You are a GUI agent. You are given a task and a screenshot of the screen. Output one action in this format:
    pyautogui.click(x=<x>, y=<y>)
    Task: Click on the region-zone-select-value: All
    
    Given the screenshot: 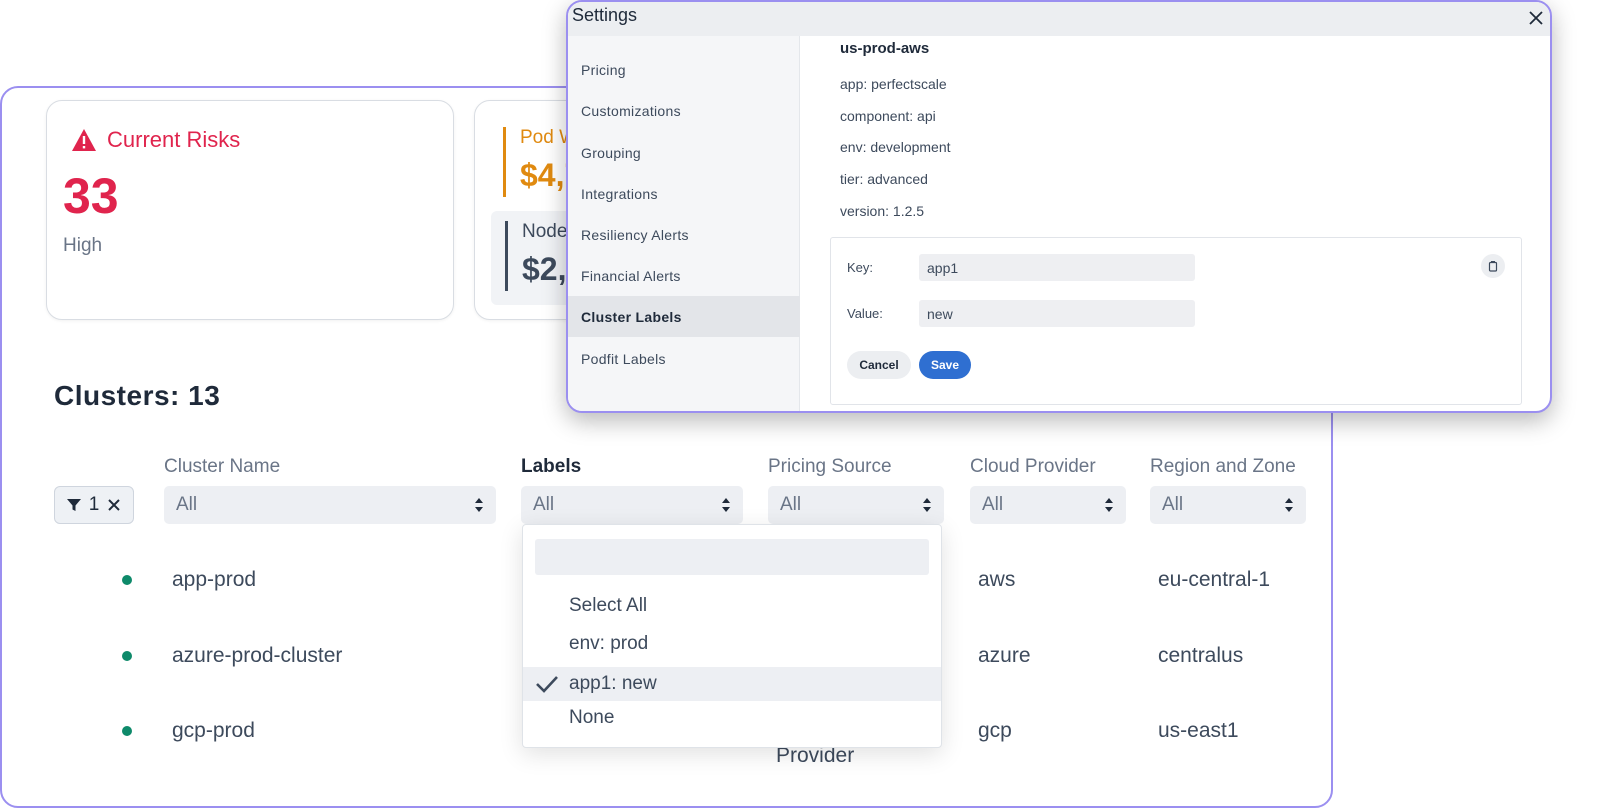 What is the action you would take?
    pyautogui.click(x=1173, y=504)
    